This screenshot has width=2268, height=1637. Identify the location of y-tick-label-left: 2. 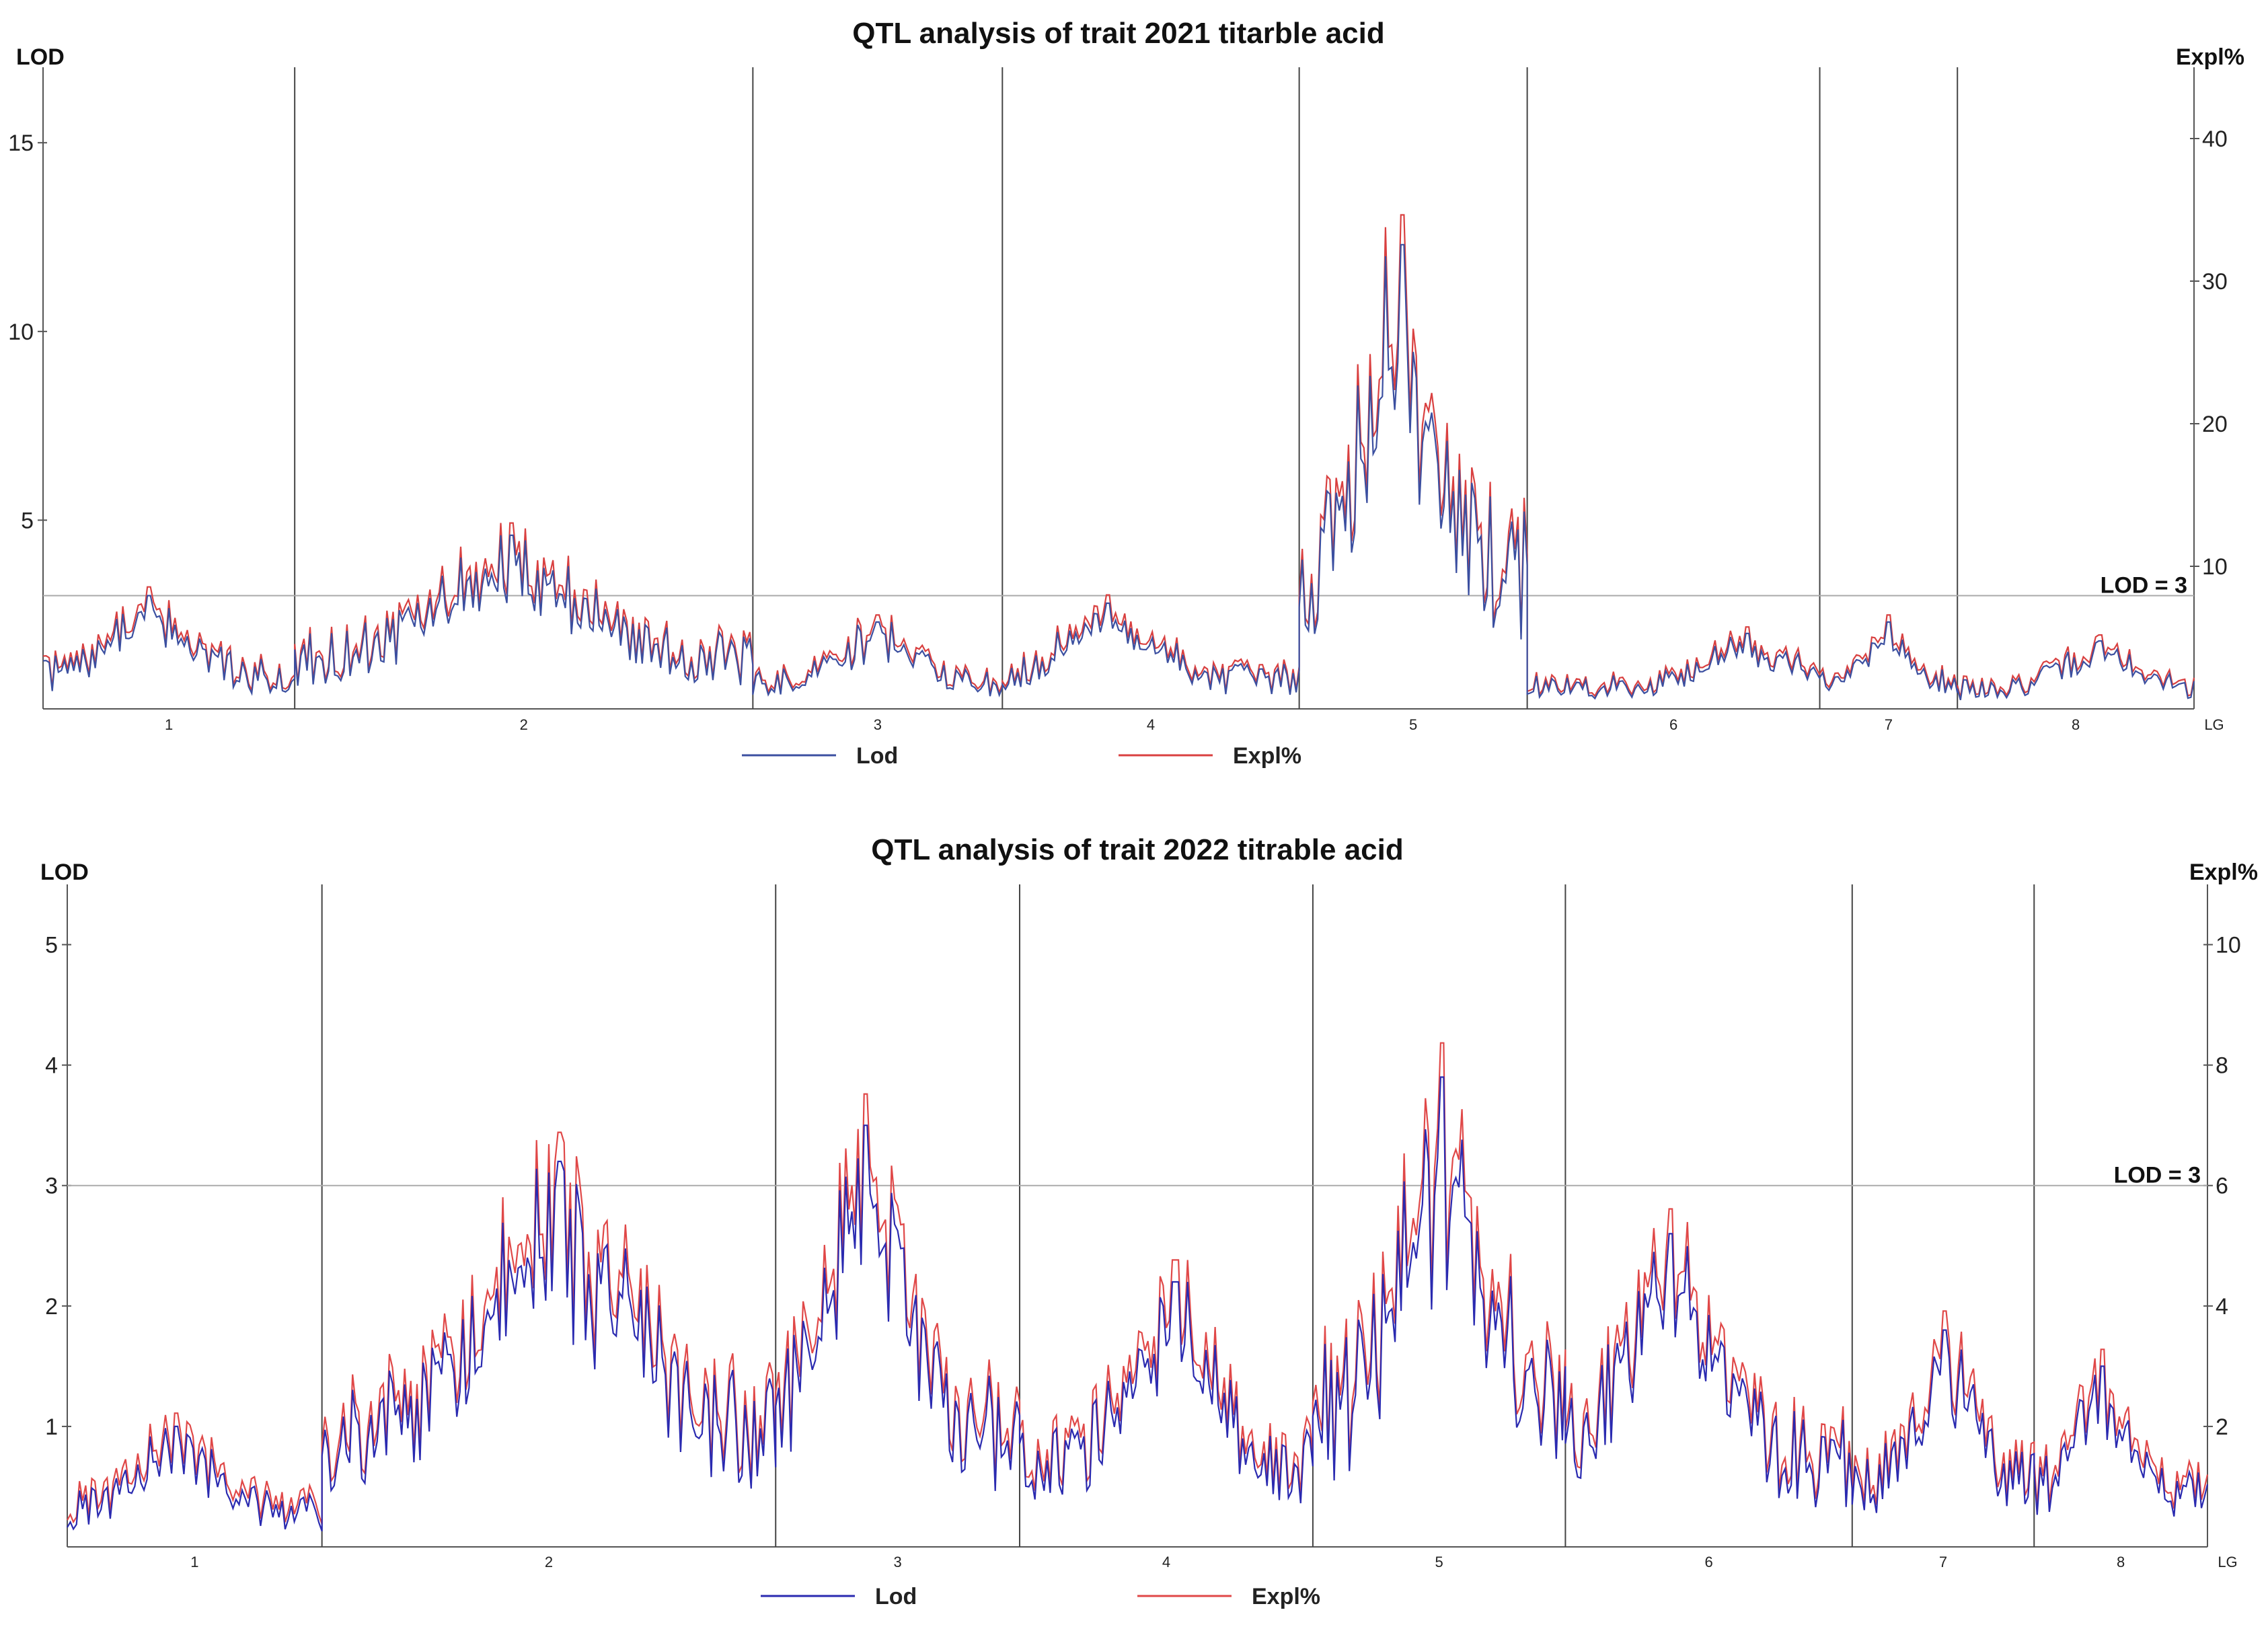
(51, 1307).